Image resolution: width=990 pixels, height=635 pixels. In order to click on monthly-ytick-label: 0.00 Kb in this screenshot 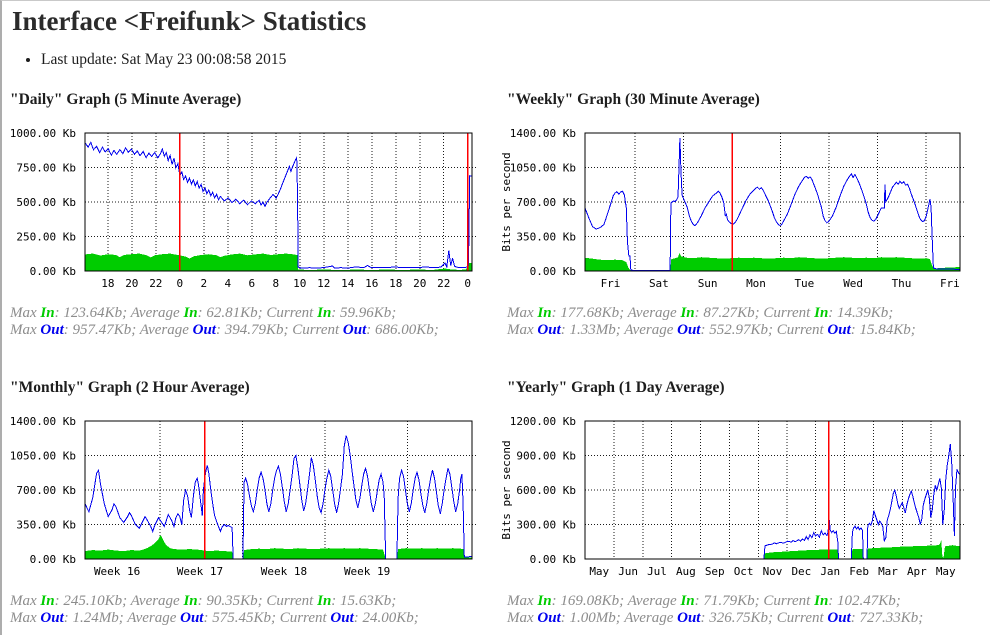, I will do `click(53, 559)`.